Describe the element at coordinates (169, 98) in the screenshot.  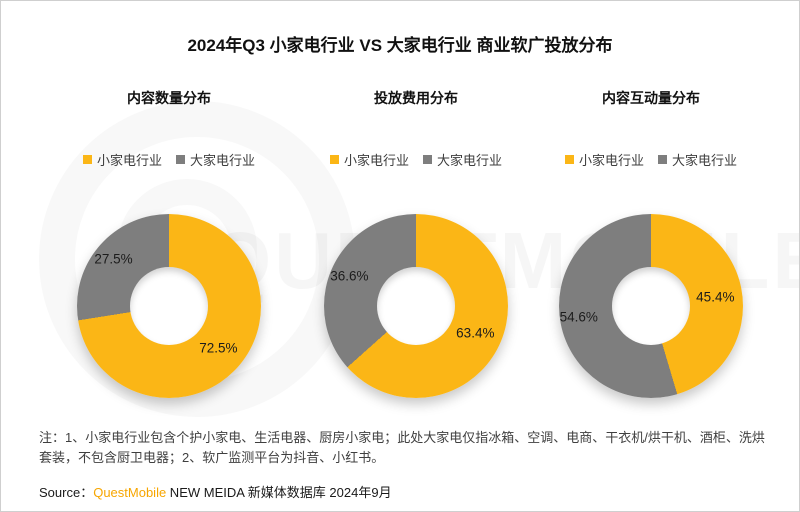
I see `chart-subtitle: 内容数量分布` at that location.